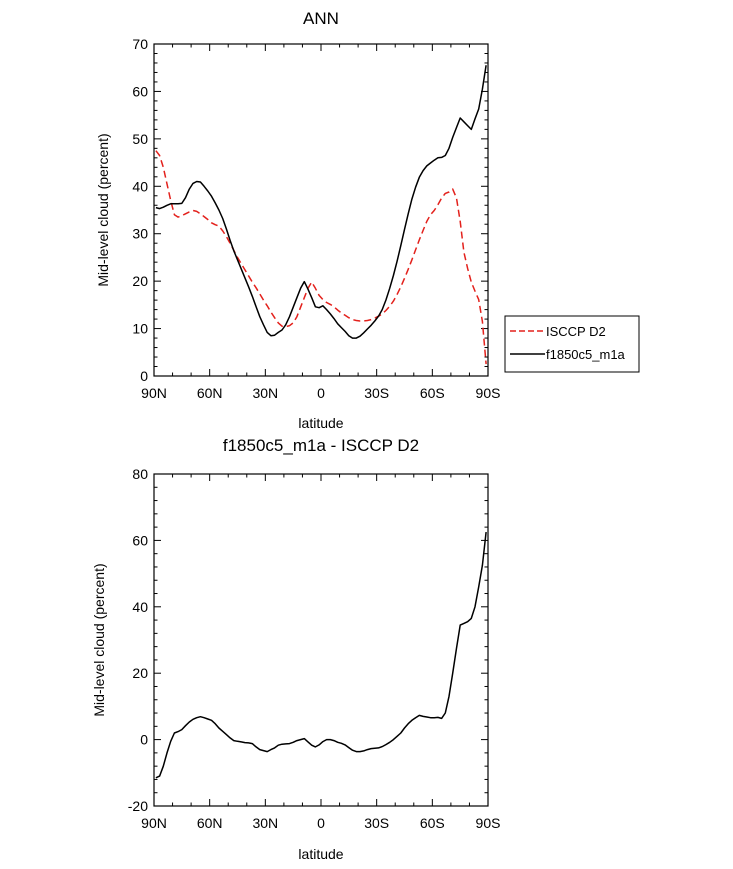 The width and height of the screenshot is (733, 869). I want to click on legend-label-model: f1850c5_m1a, so click(586, 354).